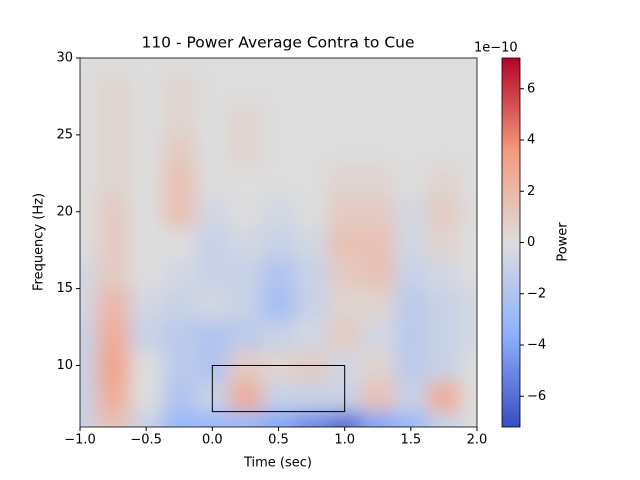 The image size is (640, 480). Describe the element at coordinates (536, 293) in the screenshot. I see `colorbar-tick-label: −2` at that location.